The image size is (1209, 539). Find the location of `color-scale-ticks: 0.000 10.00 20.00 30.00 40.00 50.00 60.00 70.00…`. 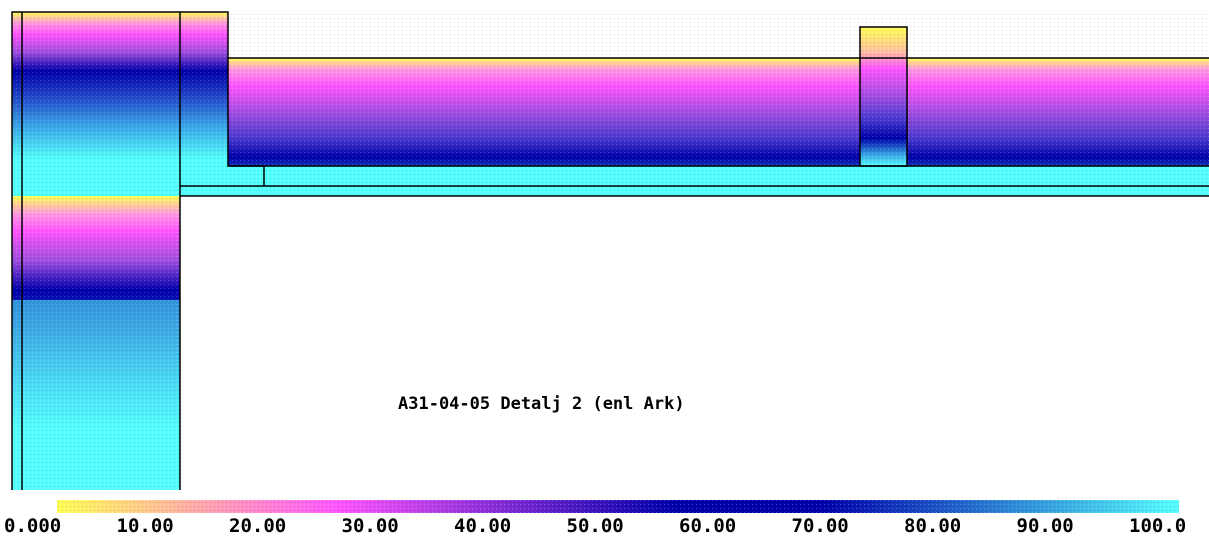

color-scale-ticks: 0.000 10.00 20.00 30.00 40.00 50.00 60.00 70.00… is located at coordinates (595, 526).